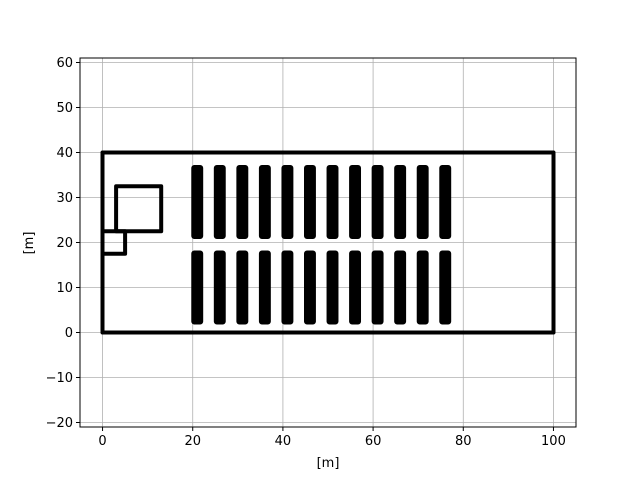 This screenshot has width=640, height=480. Describe the element at coordinates (114, 242) in the screenshot. I see `series-line-entrance-outline` at that location.